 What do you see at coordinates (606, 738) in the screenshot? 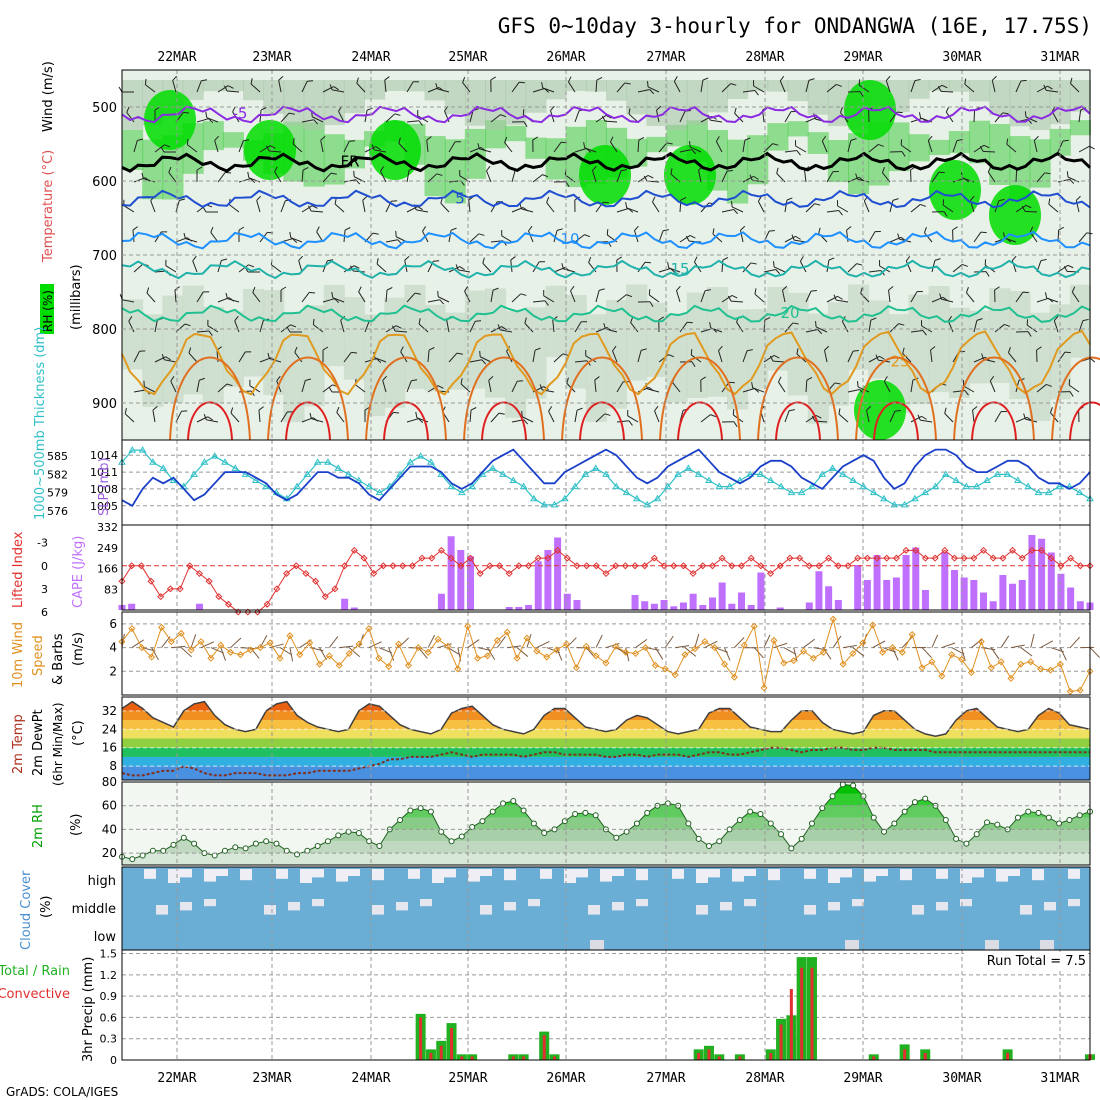
I see `temp2m-frame` at bounding box center [606, 738].